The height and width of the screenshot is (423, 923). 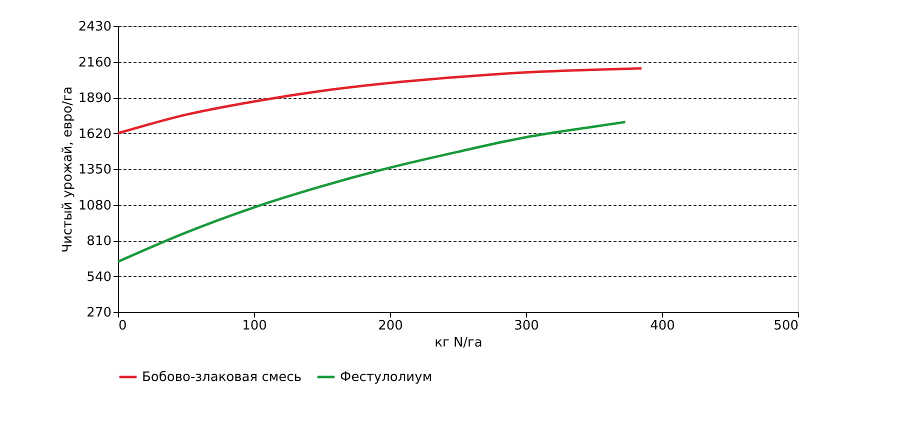 What do you see at coordinates (222, 377) in the screenshot?
I see `legend-label: Бобово-злаковая смесь` at bounding box center [222, 377].